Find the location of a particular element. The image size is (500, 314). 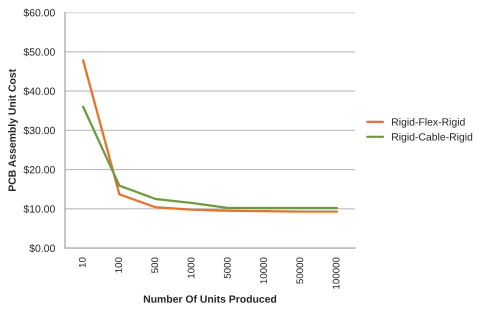

y-tick-label: $60.00 is located at coordinates (39, 13).